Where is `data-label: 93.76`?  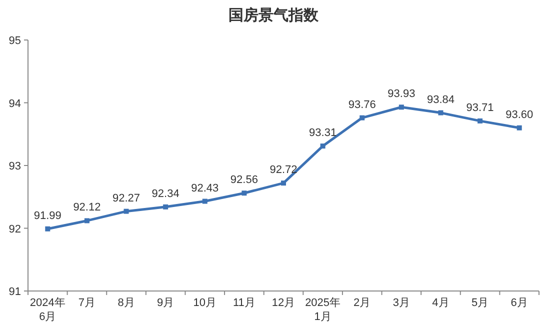 data-label: 93.76 is located at coordinates (362, 104).